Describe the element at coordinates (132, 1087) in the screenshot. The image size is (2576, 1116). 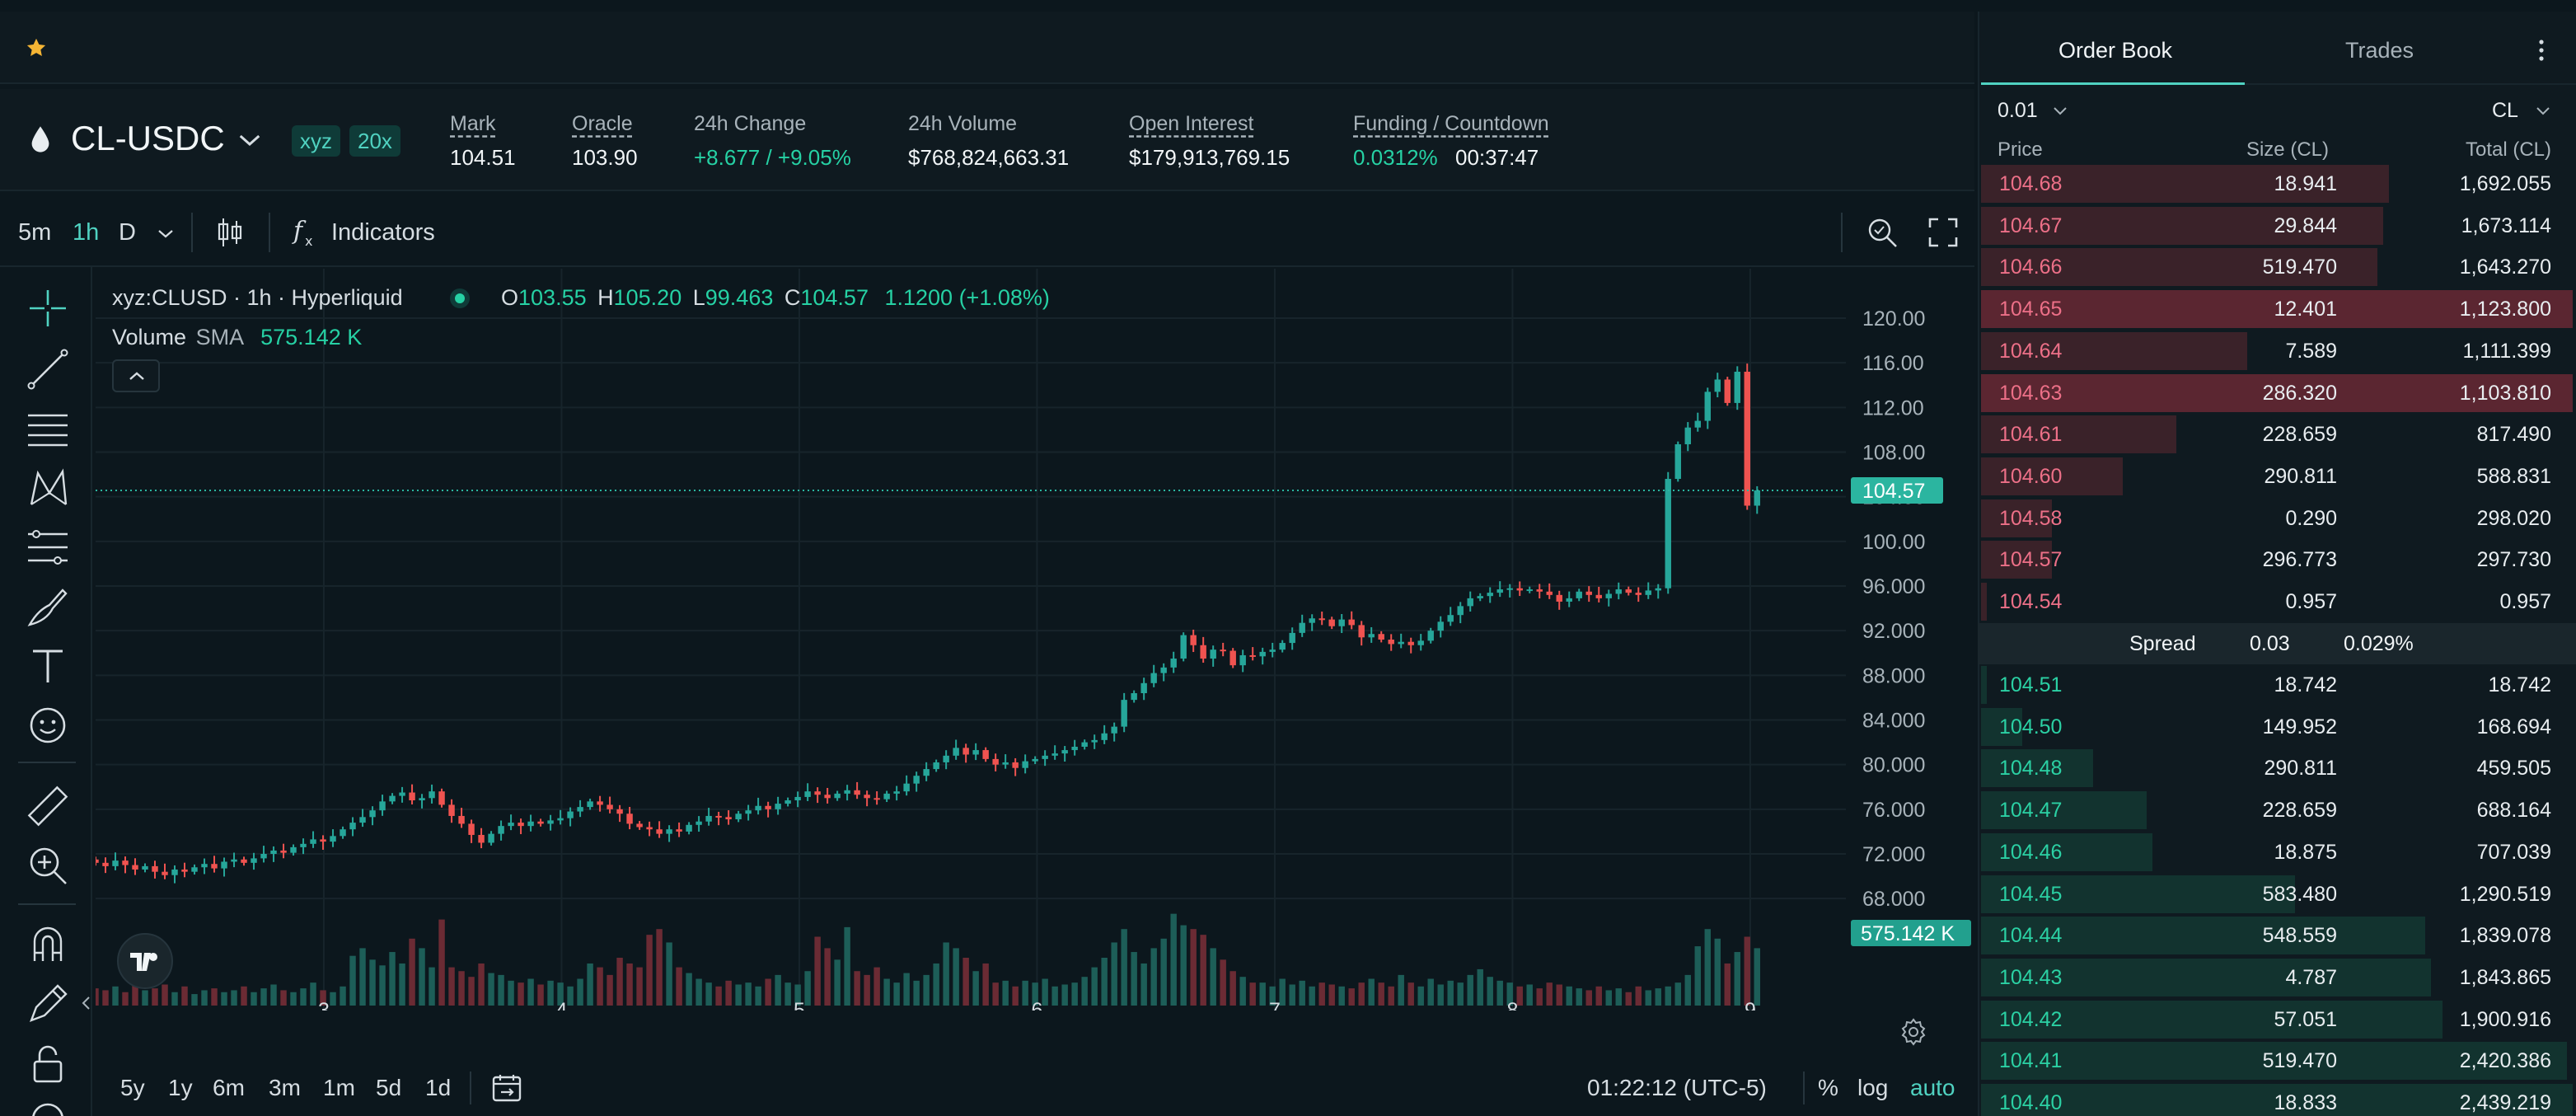
I see `range-5y: 5y` at that location.